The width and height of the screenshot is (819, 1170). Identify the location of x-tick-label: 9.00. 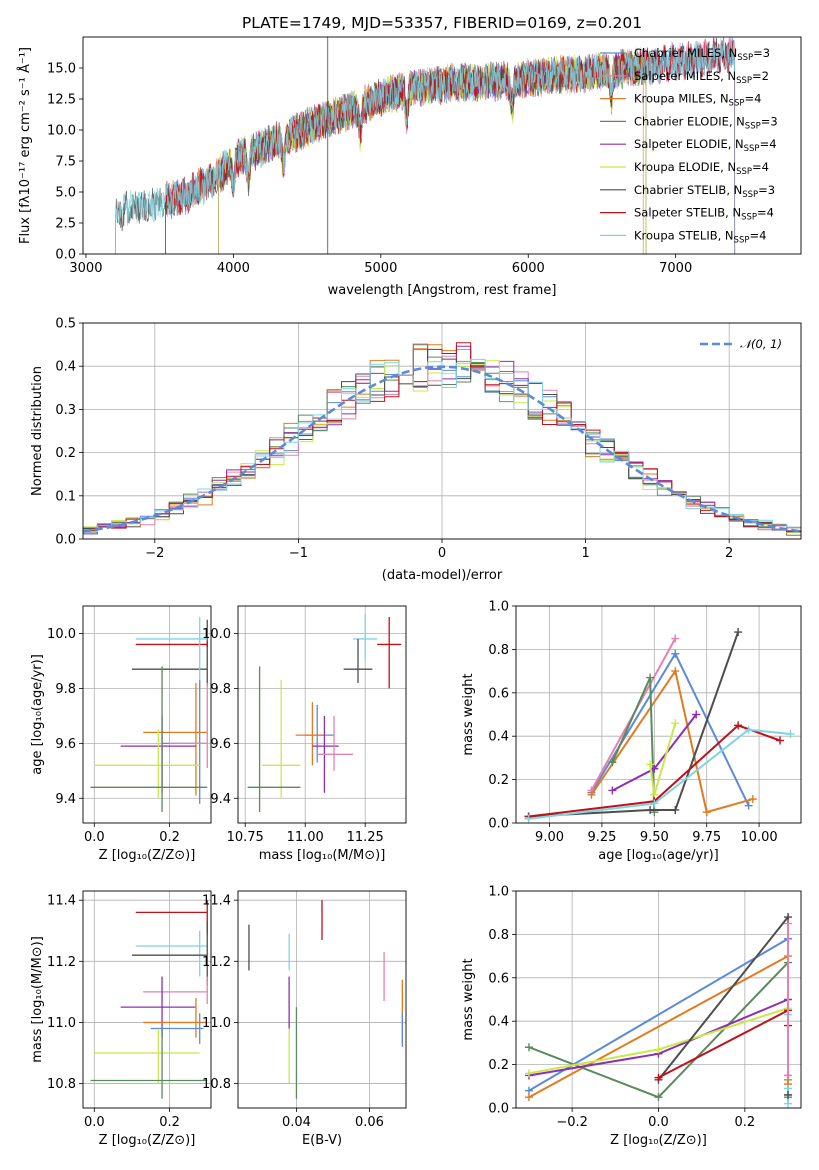
(549, 837).